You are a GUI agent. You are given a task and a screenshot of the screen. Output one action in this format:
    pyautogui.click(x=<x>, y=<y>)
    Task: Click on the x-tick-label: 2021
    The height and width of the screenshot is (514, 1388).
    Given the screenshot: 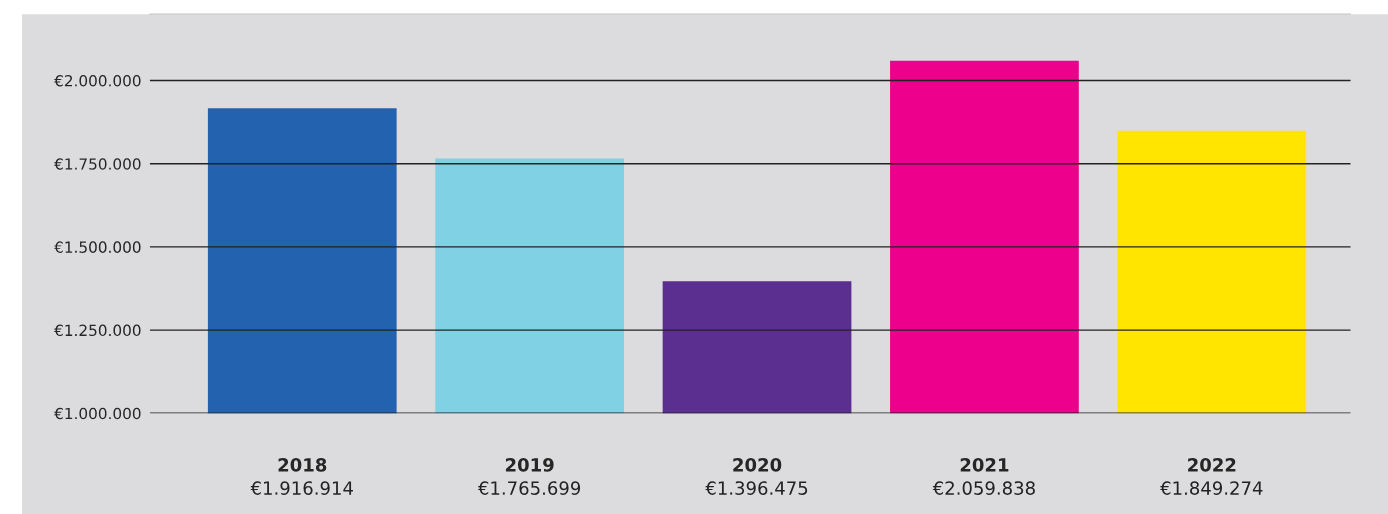 What is the action you would take?
    pyautogui.click(x=984, y=465)
    